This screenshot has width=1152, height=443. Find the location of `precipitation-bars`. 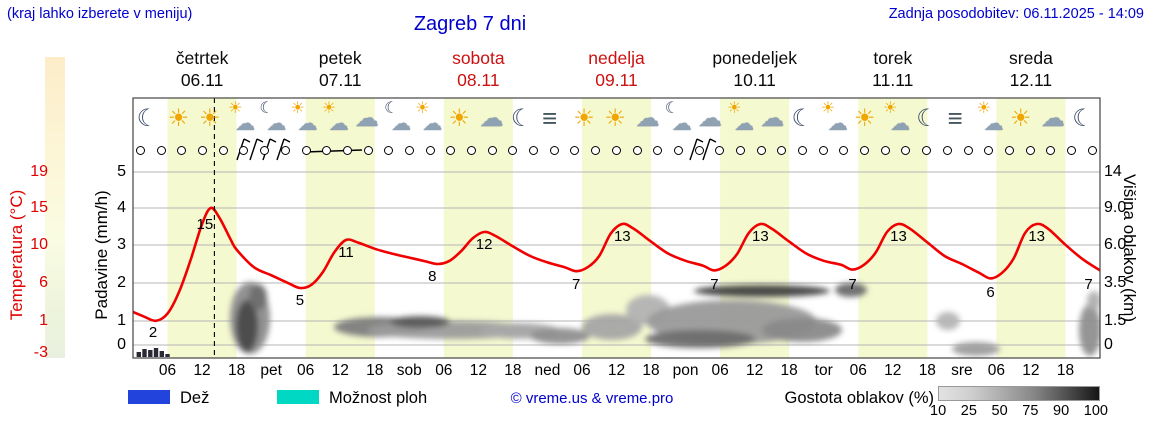

precipitation-bars is located at coordinates (153, 352).